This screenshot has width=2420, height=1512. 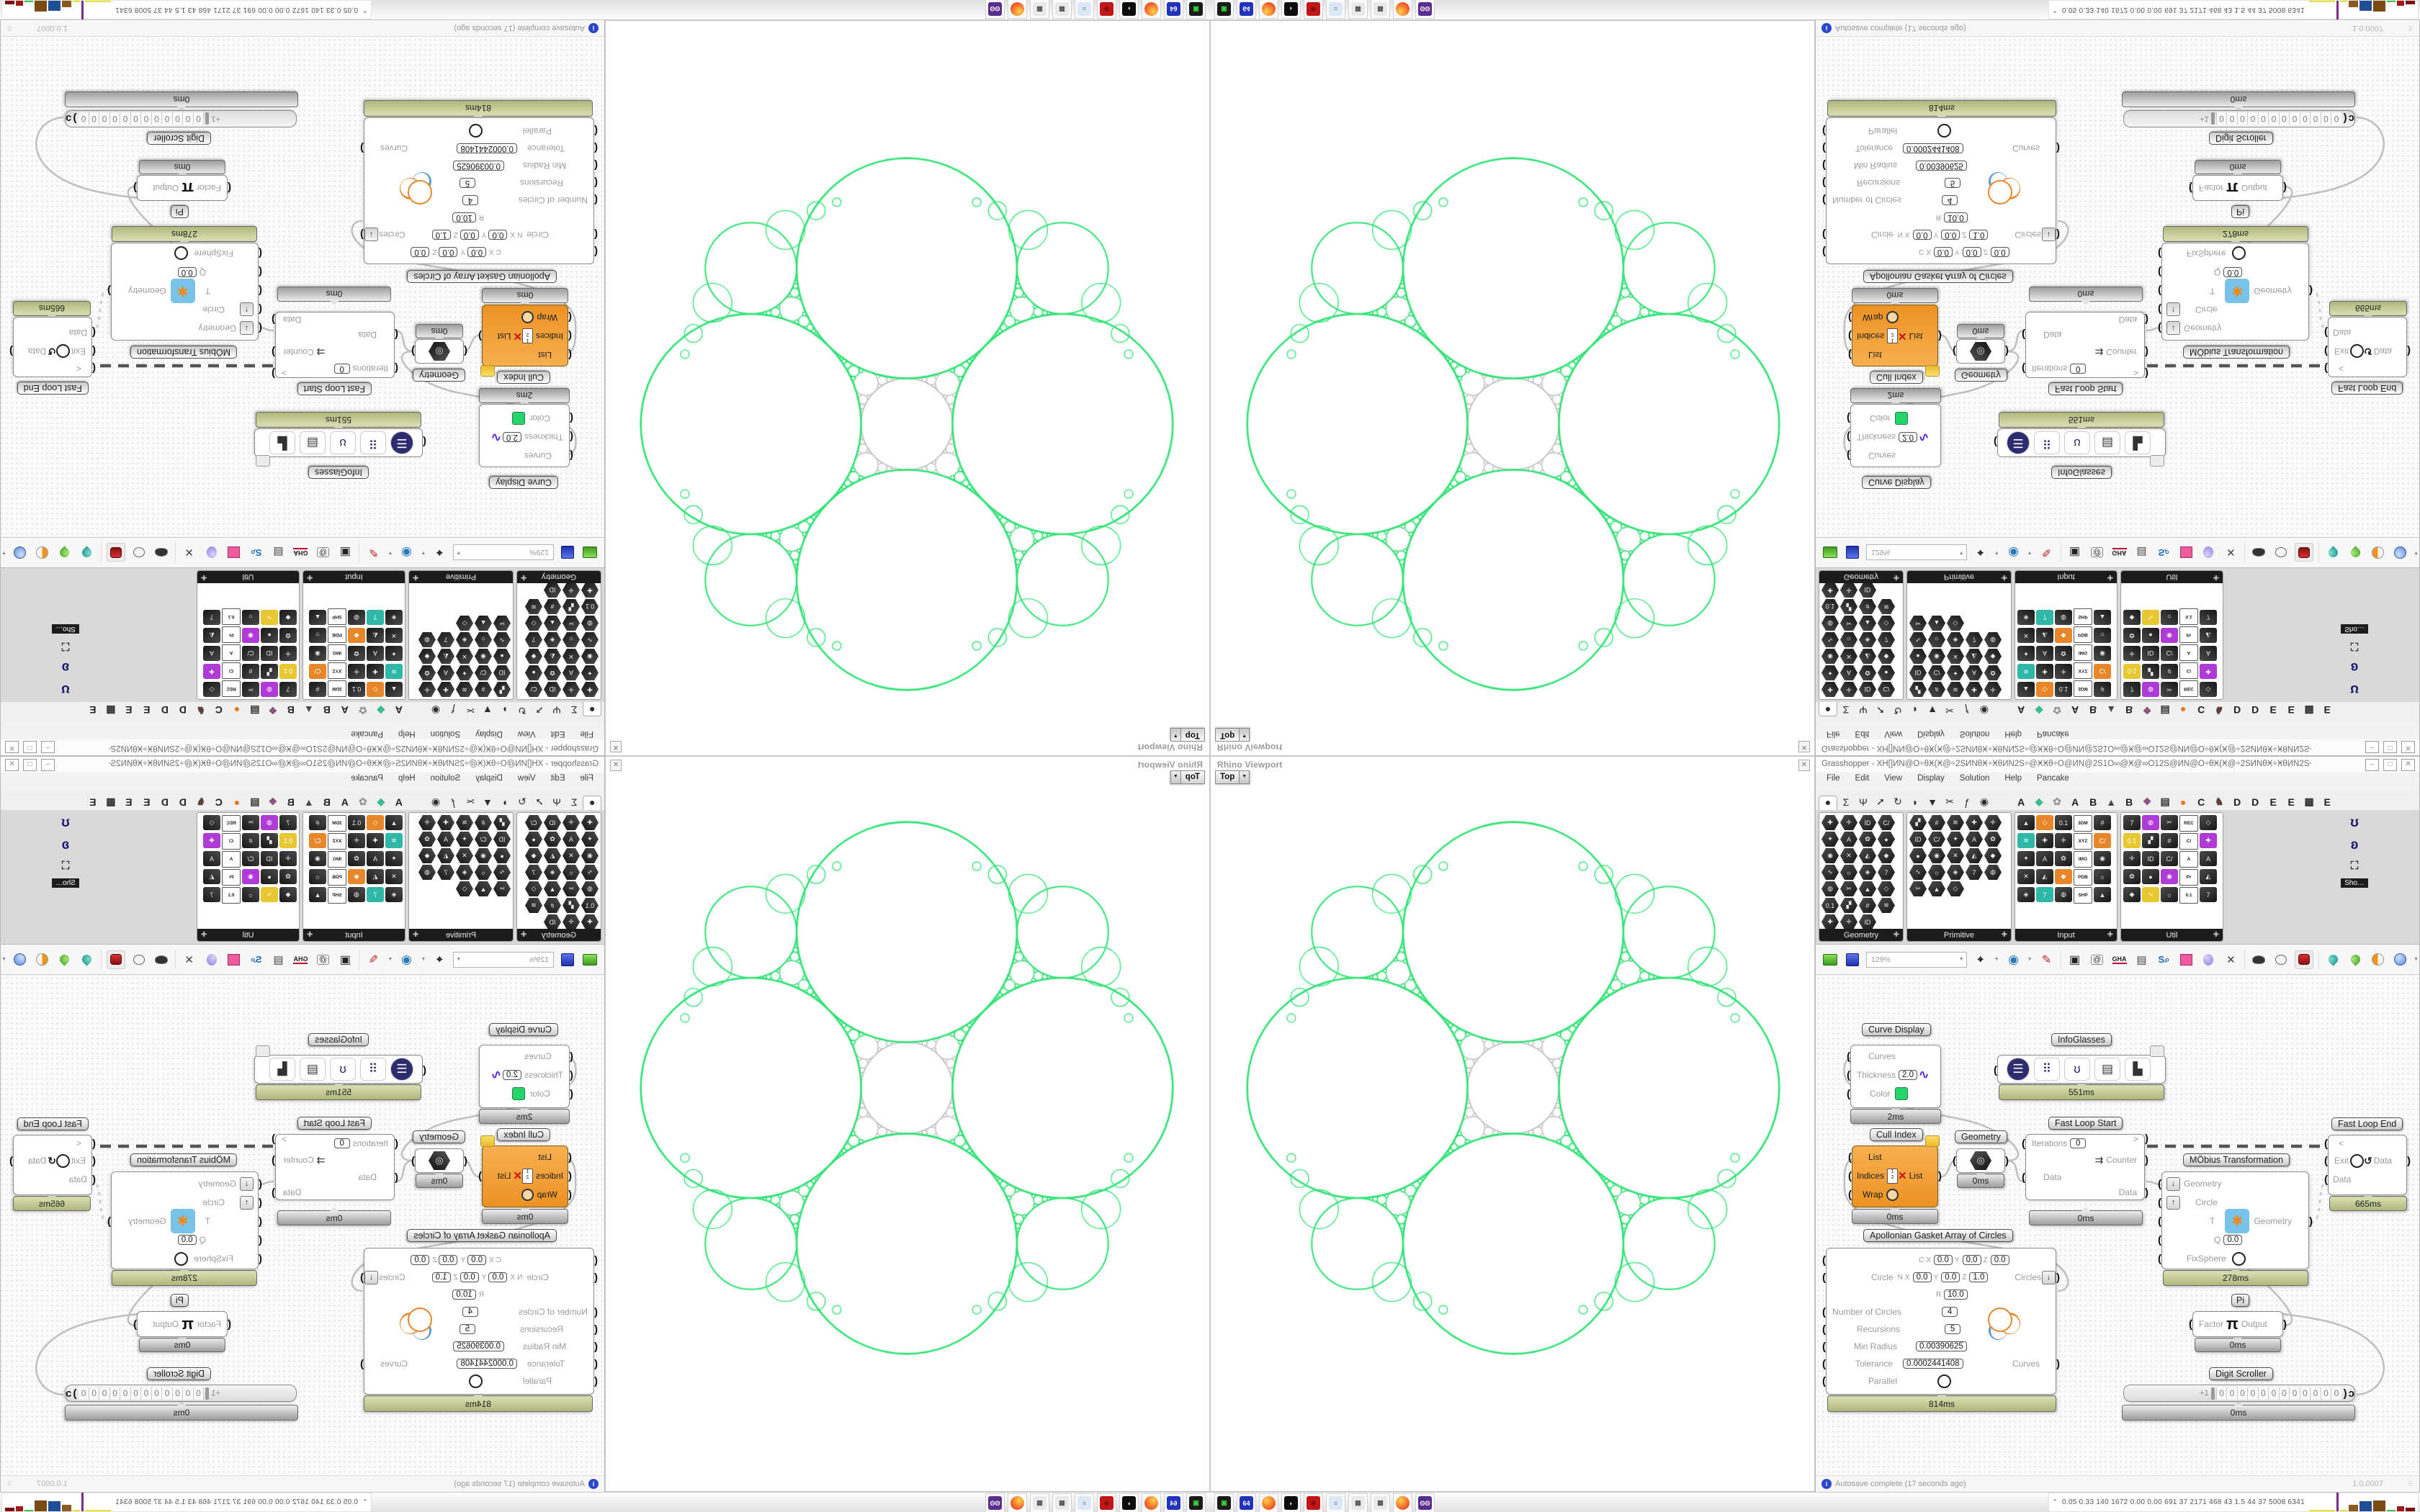 I want to click on component-icon: 0.1, so click(x=2063, y=822).